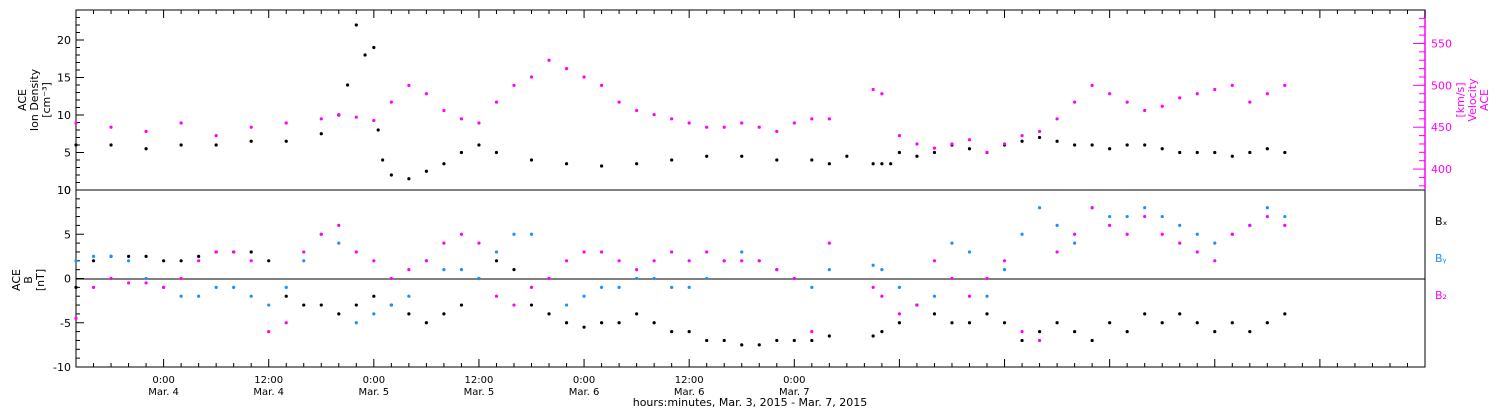 The image size is (1500, 415). Describe the element at coordinates (1472, 100) in the screenshot. I see `top-right-ylabel-line2: Velocity` at that location.